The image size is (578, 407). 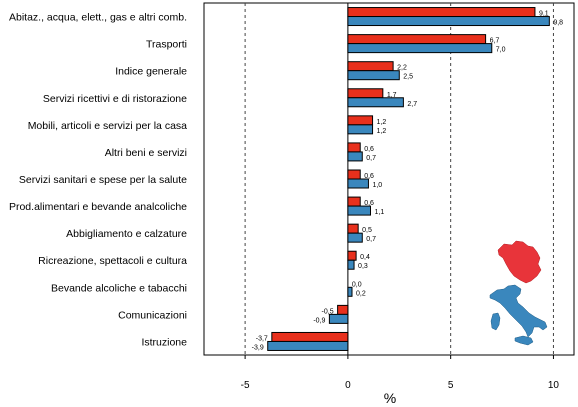 What do you see at coordinates (245, 385) in the screenshot?
I see `x-tick-label: -5` at bounding box center [245, 385].